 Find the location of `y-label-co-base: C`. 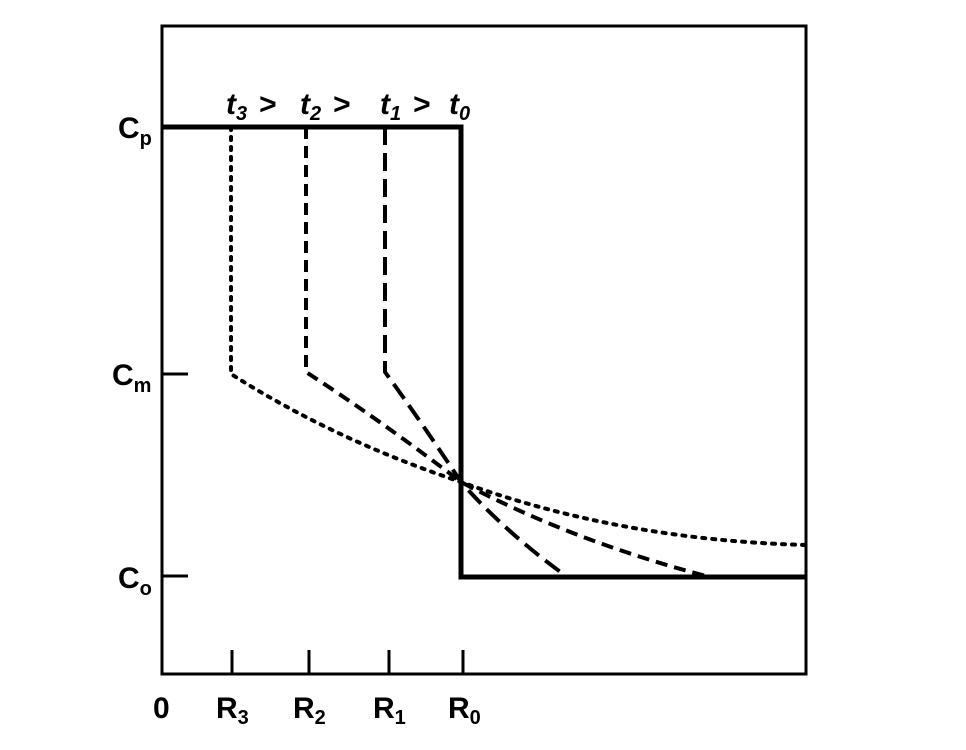

y-label-co-base: C is located at coordinates (129, 578).